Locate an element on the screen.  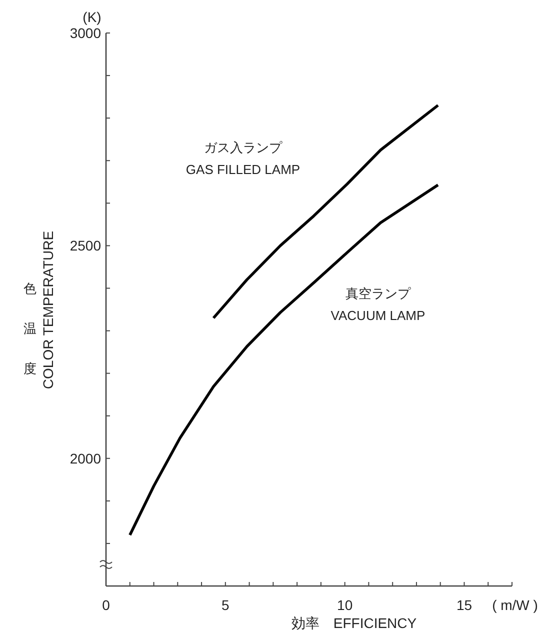
y-tick-label: 3000 is located at coordinates (86, 33).